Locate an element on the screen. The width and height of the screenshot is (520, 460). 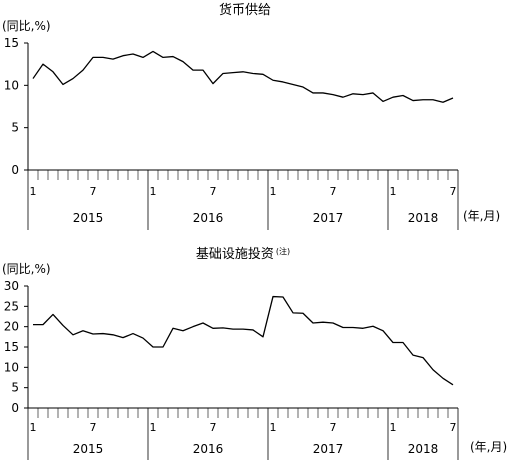
y-tick-label: 30 is located at coordinates (11, 286).